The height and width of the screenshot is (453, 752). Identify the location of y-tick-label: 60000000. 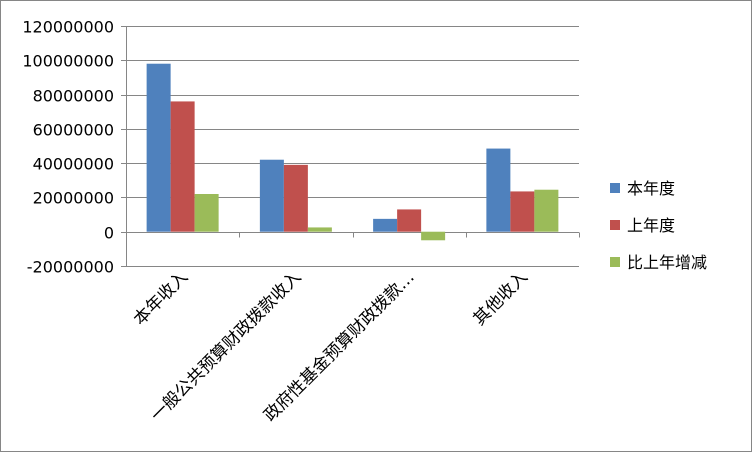
(73, 130).